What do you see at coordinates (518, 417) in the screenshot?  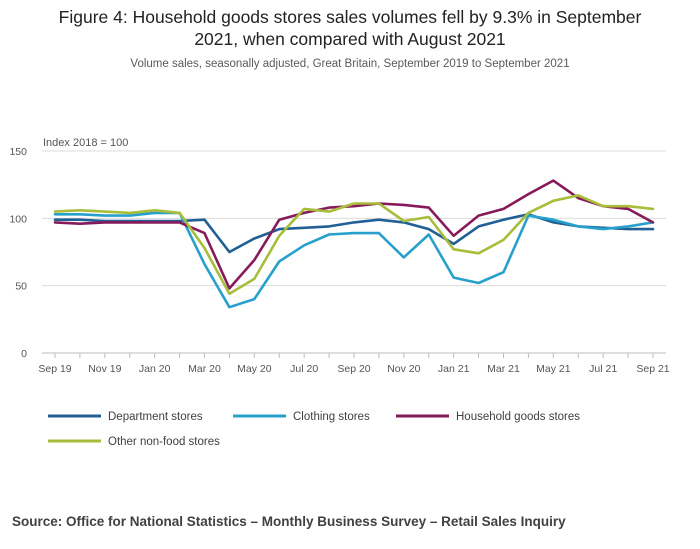 I see `legend-label-household-goods-stores: Household goods stores` at bounding box center [518, 417].